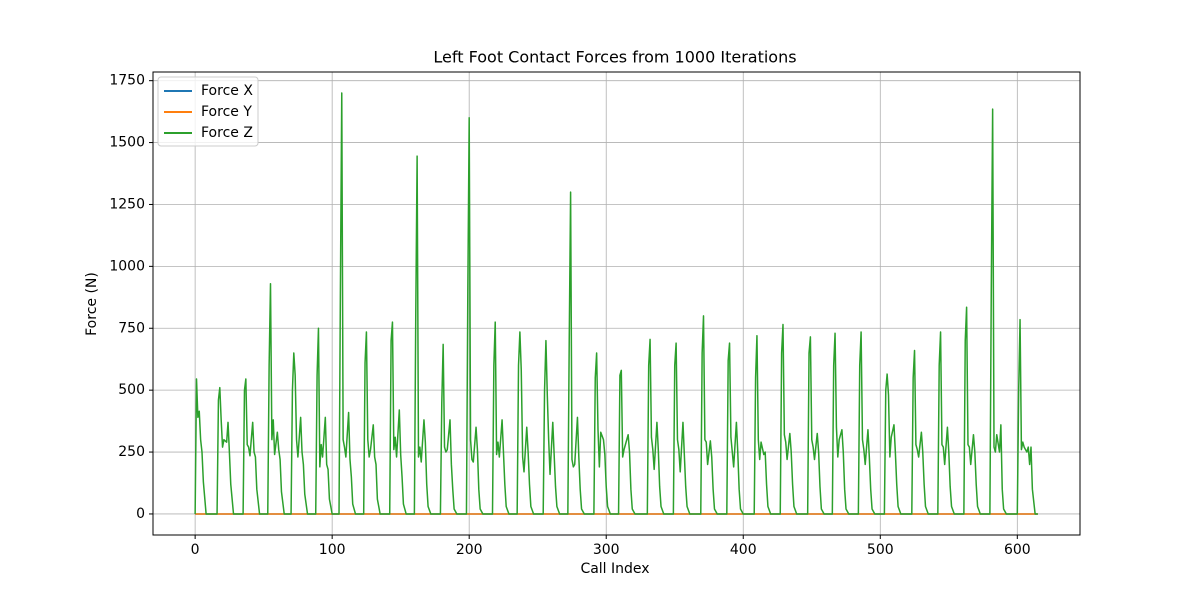  I want to click on y-tick-label: 1250, so click(127, 204).